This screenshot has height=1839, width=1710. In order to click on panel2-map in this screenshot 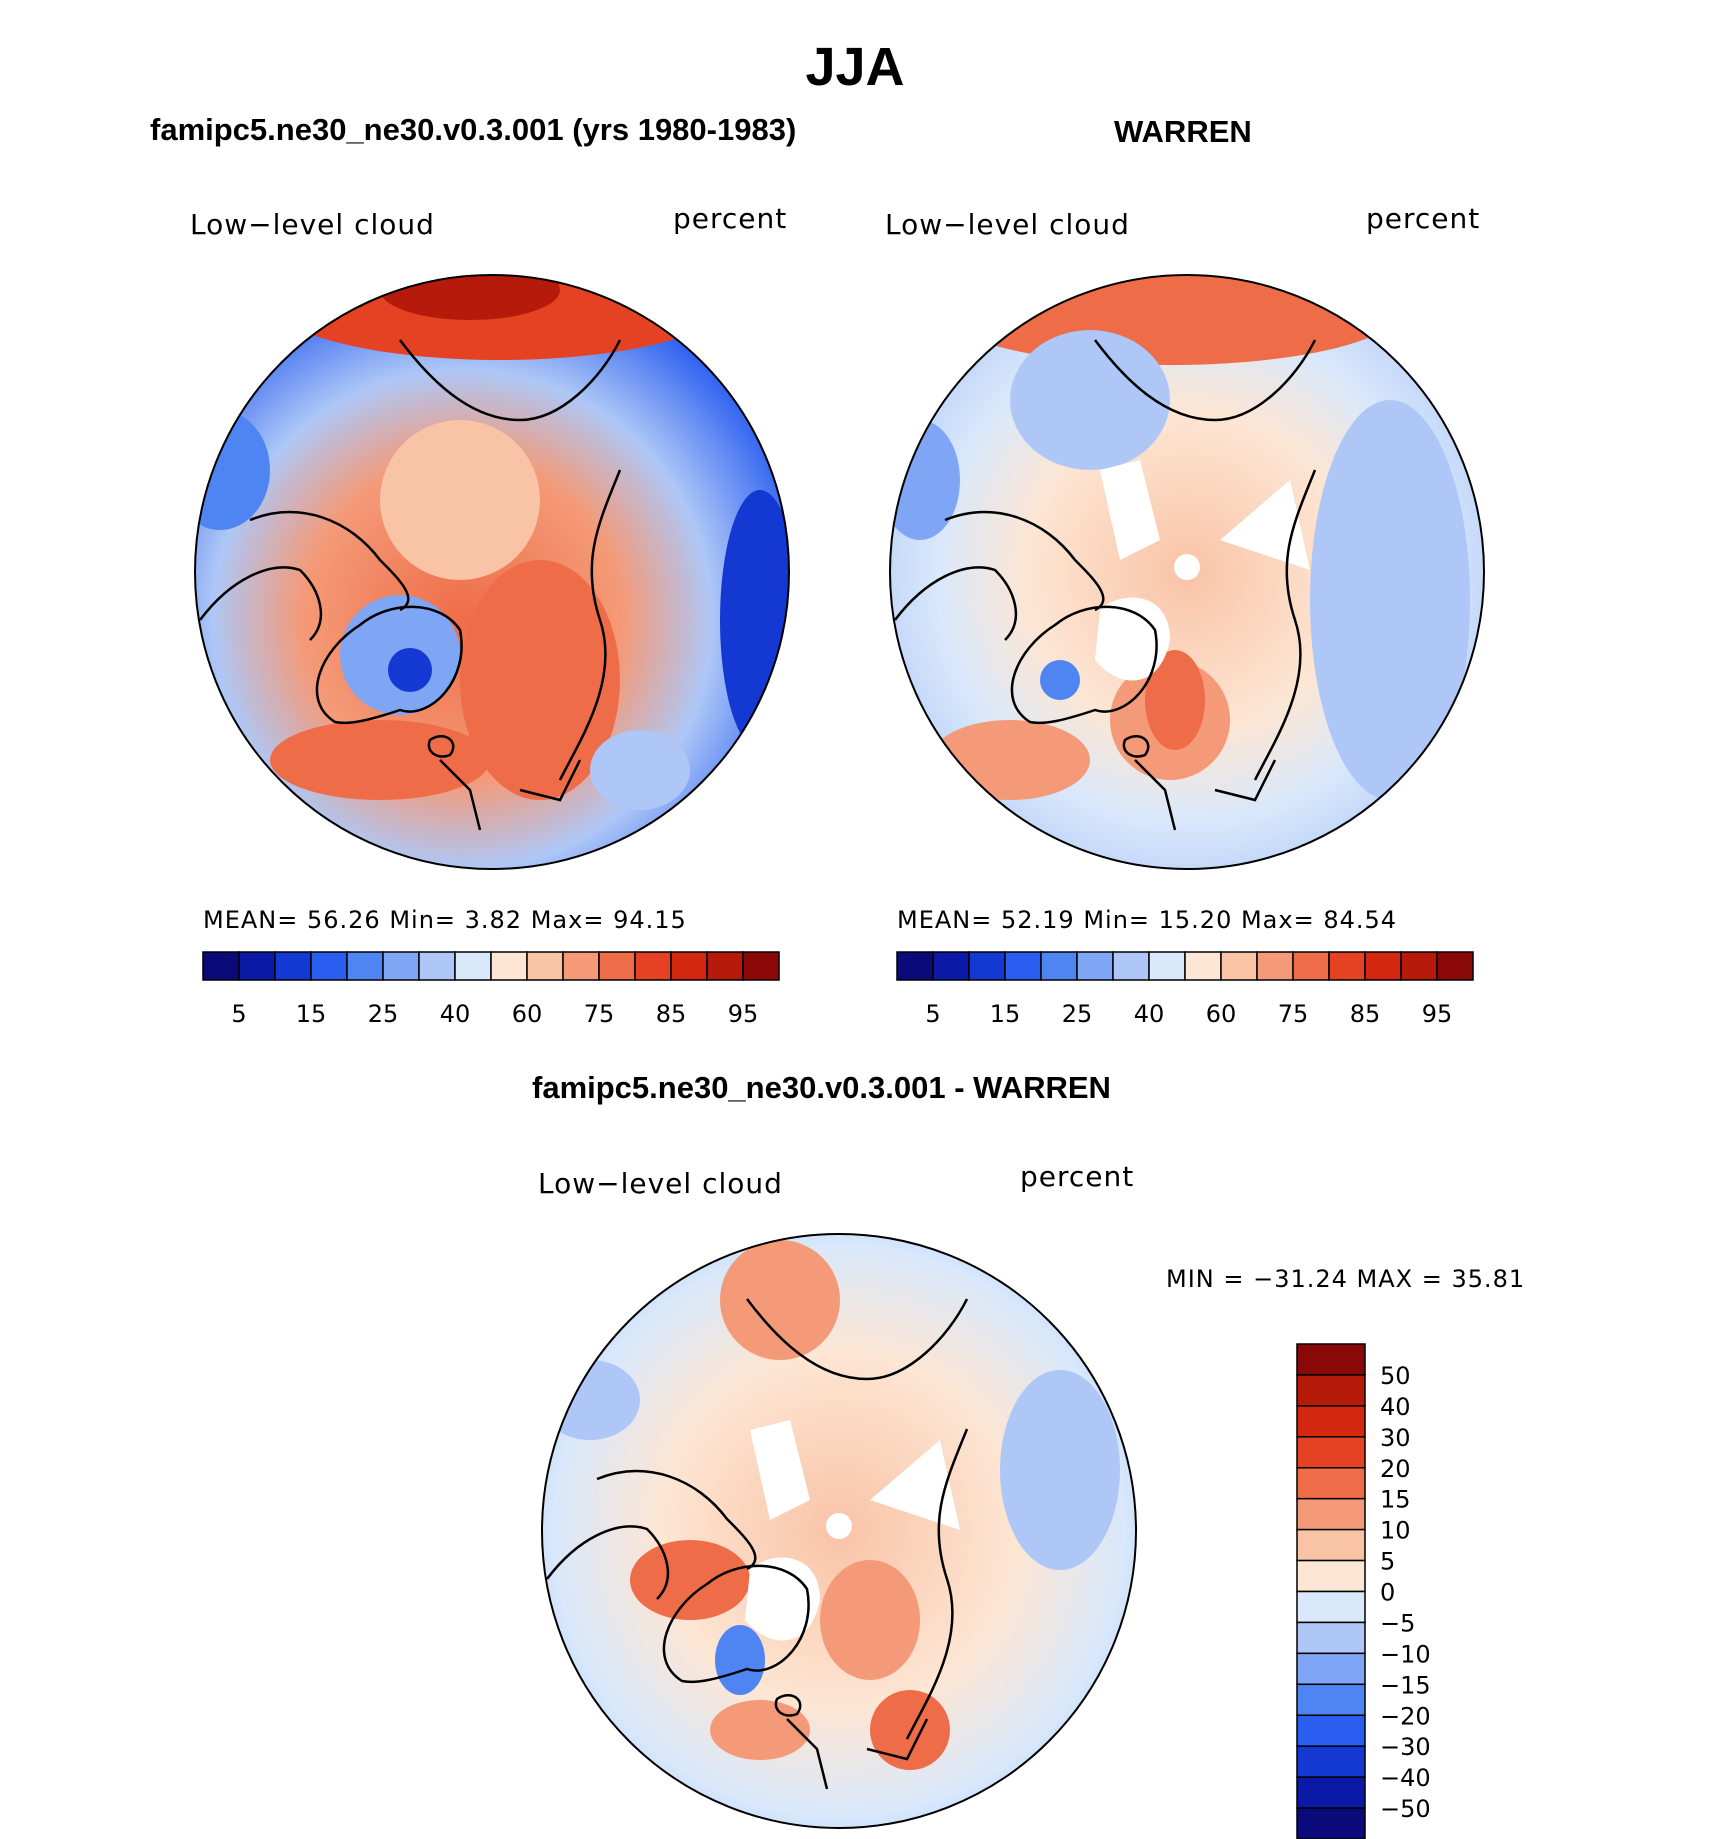, I will do `click(1187, 572)`.